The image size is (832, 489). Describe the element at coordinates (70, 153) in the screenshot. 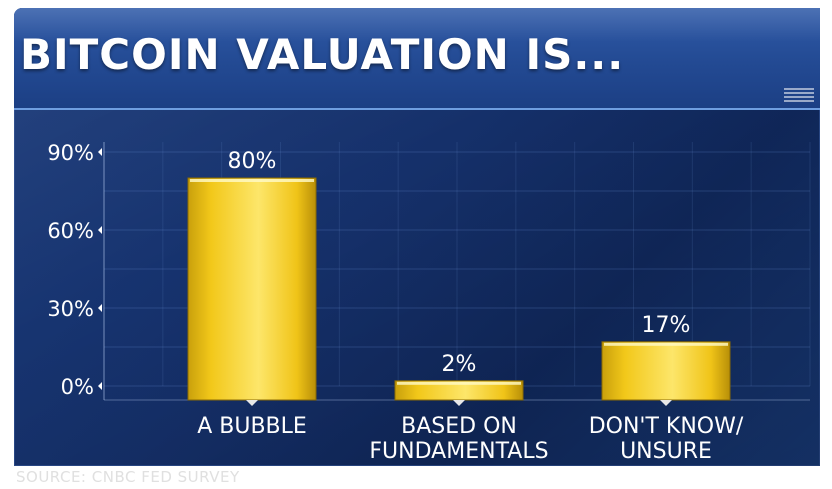

I see `y-tick-label: 90%` at that location.